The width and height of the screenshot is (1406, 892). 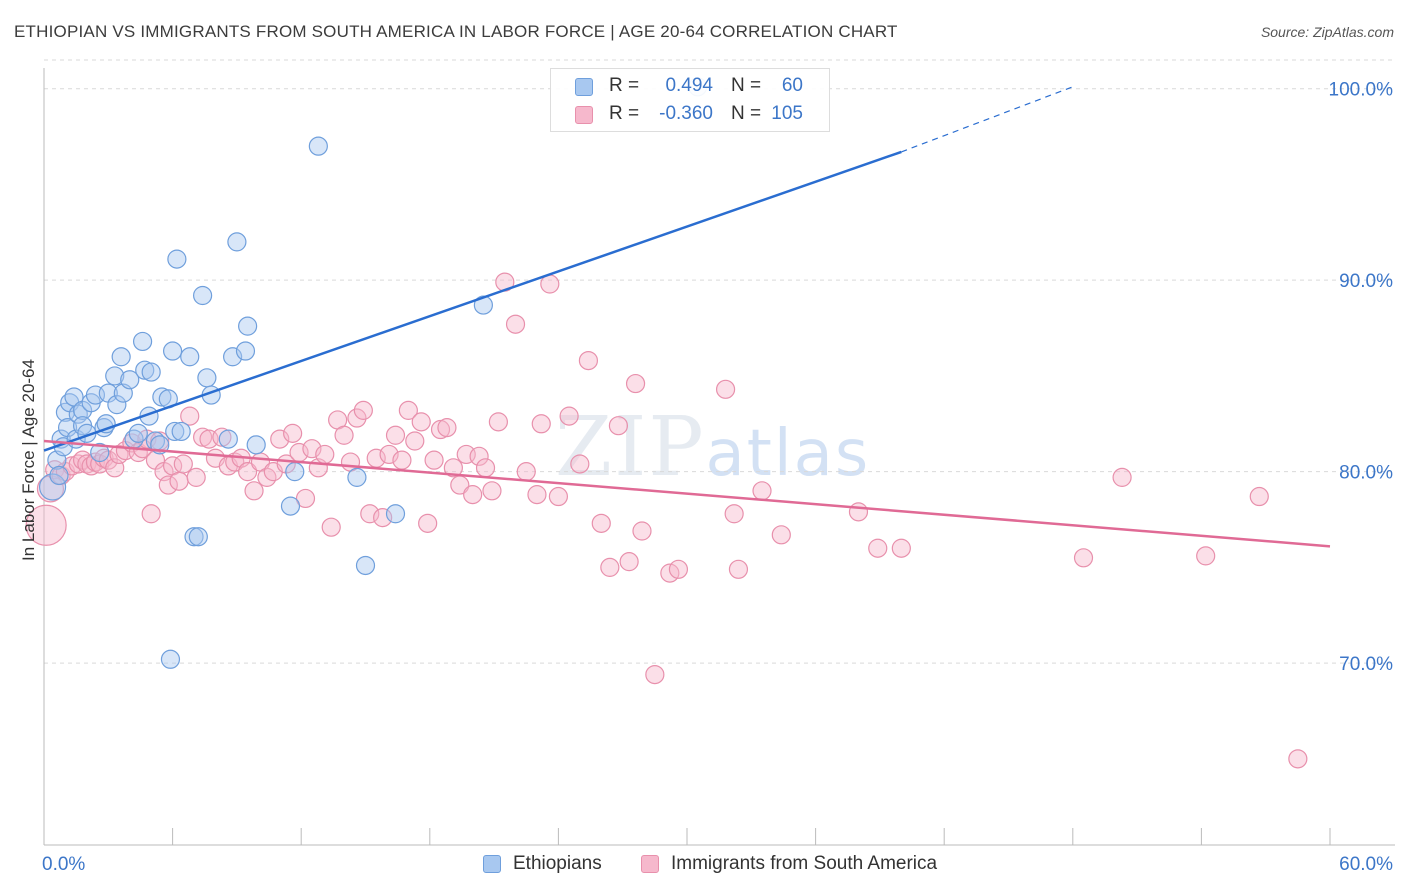 I want to click on watermark: ZIPatlas, so click(x=712, y=447).